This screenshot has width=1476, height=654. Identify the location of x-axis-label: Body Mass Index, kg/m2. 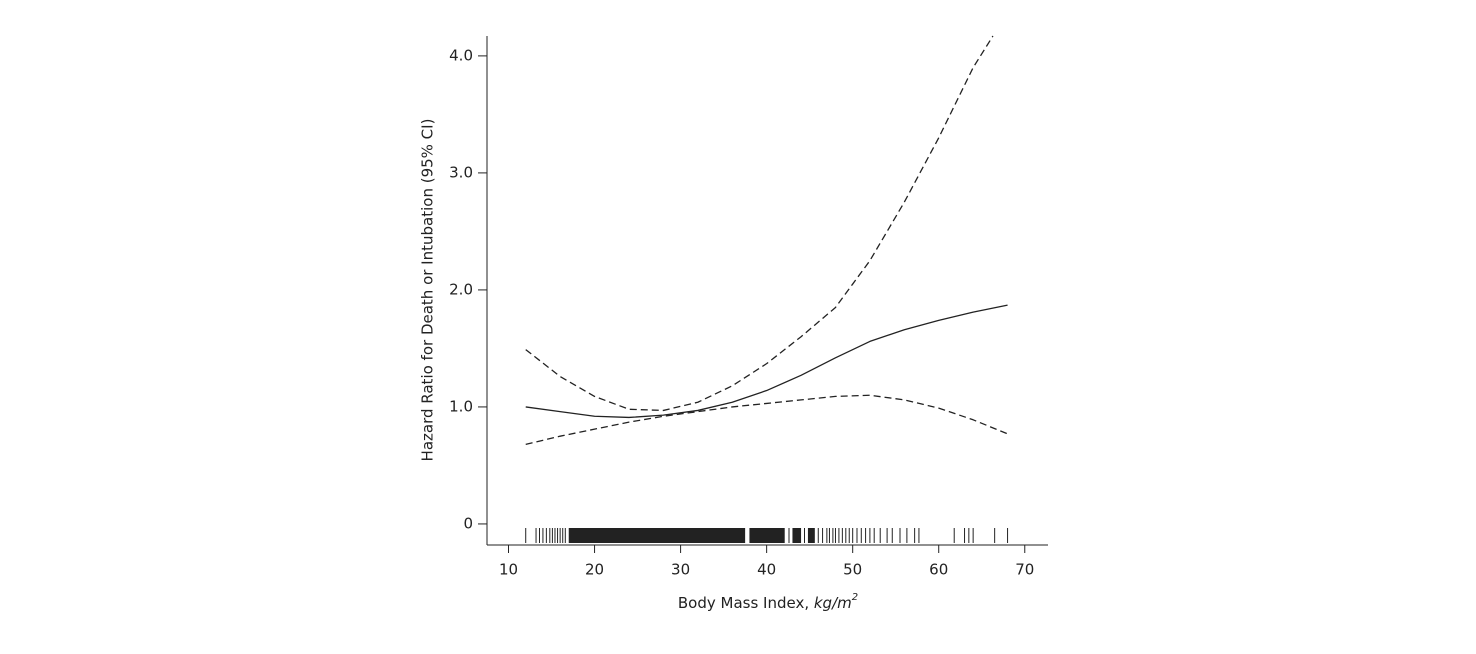
(768, 602).